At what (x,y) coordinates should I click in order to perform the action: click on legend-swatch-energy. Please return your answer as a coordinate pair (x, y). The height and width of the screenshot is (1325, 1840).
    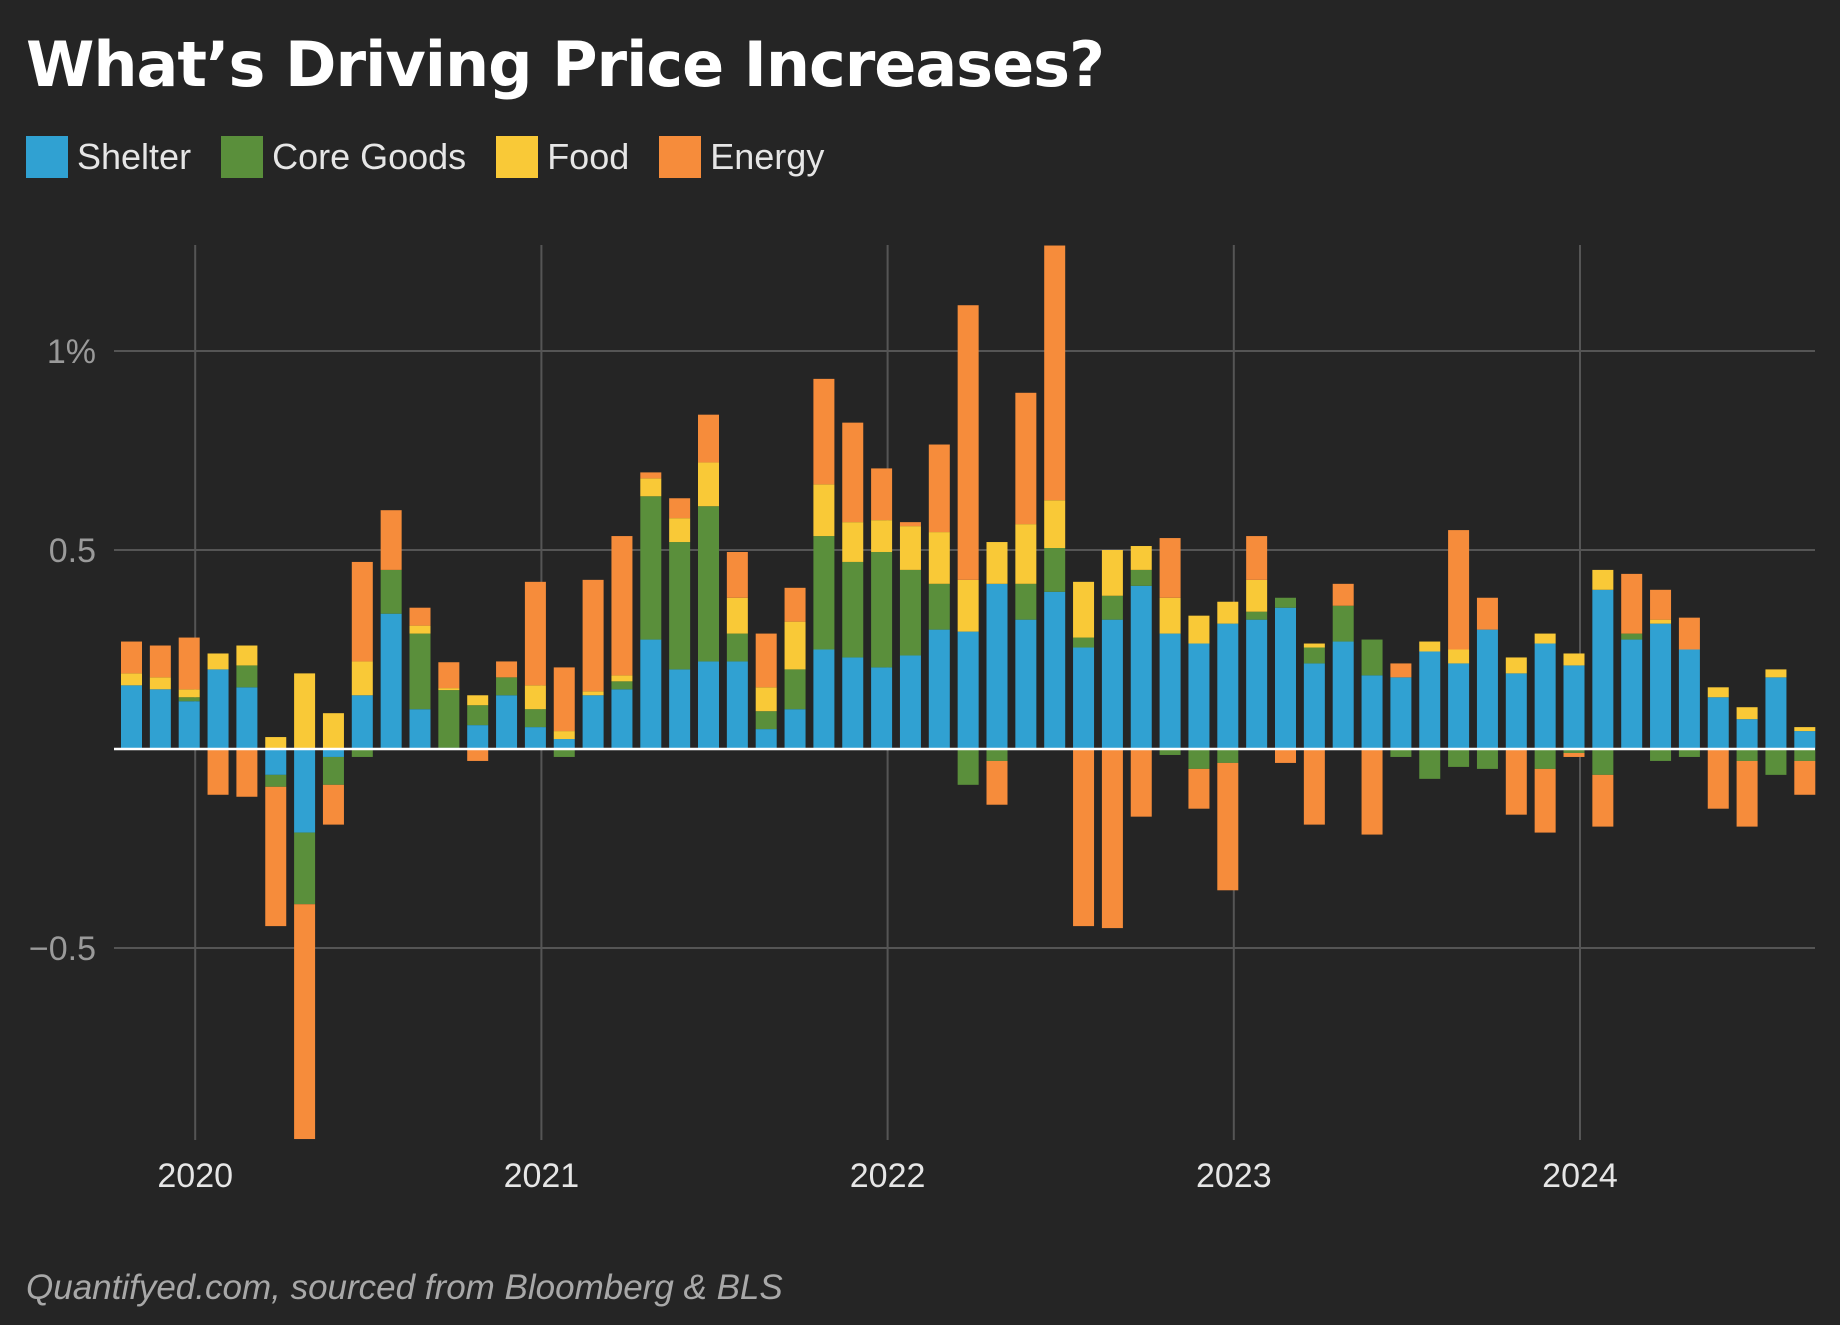
    Looking at the image, I should click on (680, 157).